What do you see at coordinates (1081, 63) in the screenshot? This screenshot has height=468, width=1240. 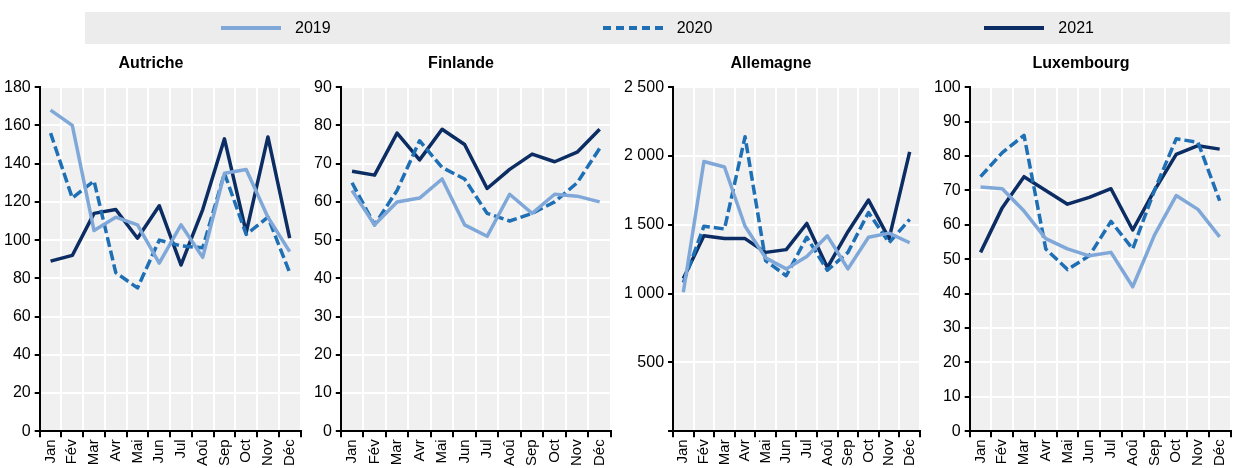 I see `chart-title: Luxembourg` at bounding box center [1081, 63].